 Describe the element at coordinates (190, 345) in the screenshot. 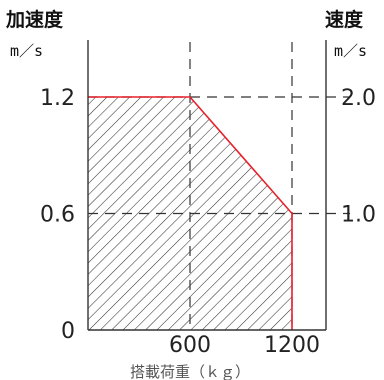

I see `x-tick-label-0: 600` at that location.